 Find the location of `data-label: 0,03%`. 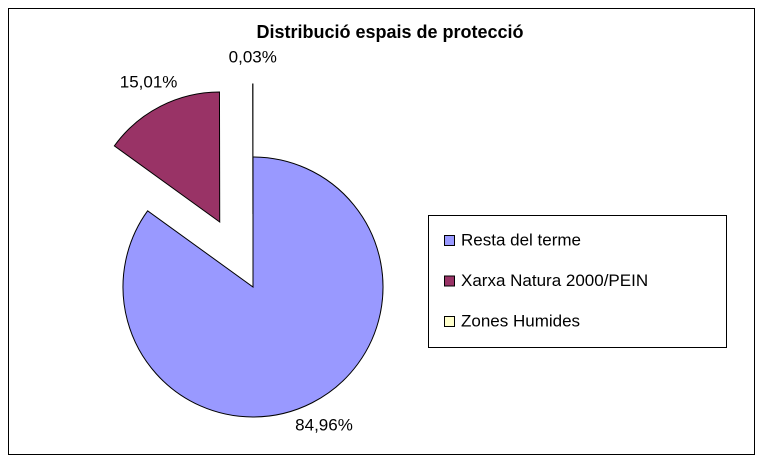

data-label: 0,03% is located at coordinates (253, 56).